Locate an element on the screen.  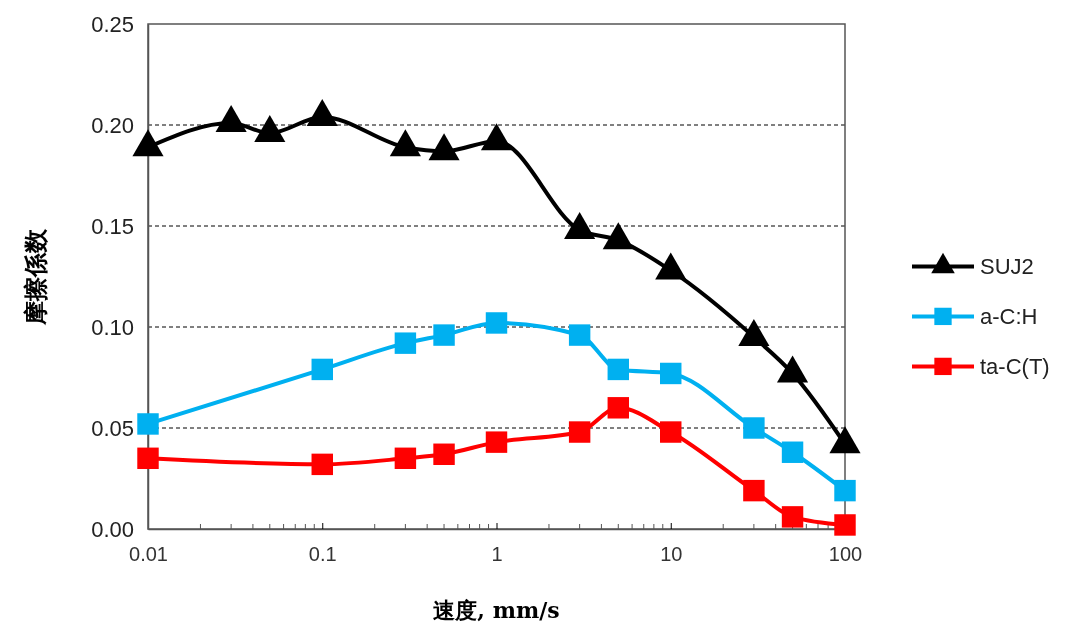
y-tick-label: 0.00 is located at coordinates (112, 529).